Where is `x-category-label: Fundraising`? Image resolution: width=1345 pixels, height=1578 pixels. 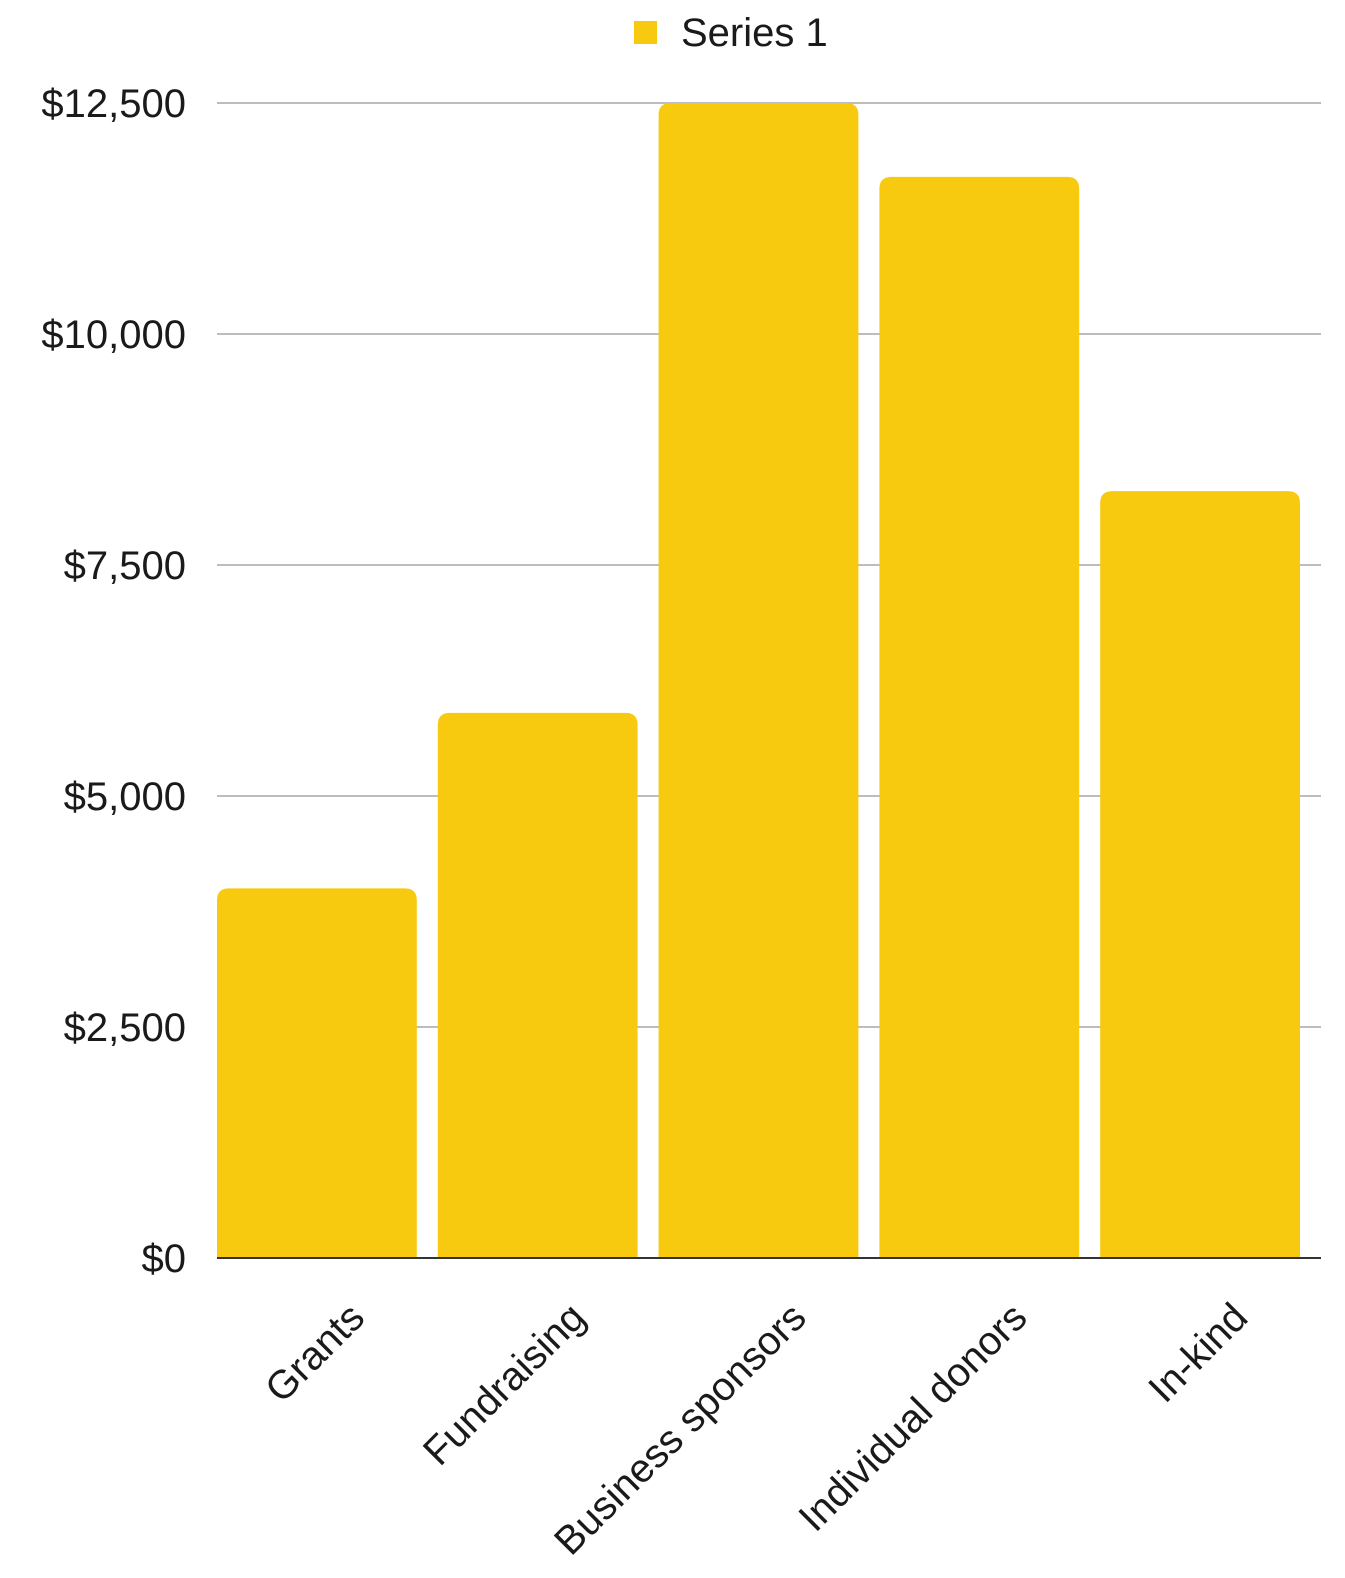 x-category-label: Fundraising is located at coordinates (504, 1384).